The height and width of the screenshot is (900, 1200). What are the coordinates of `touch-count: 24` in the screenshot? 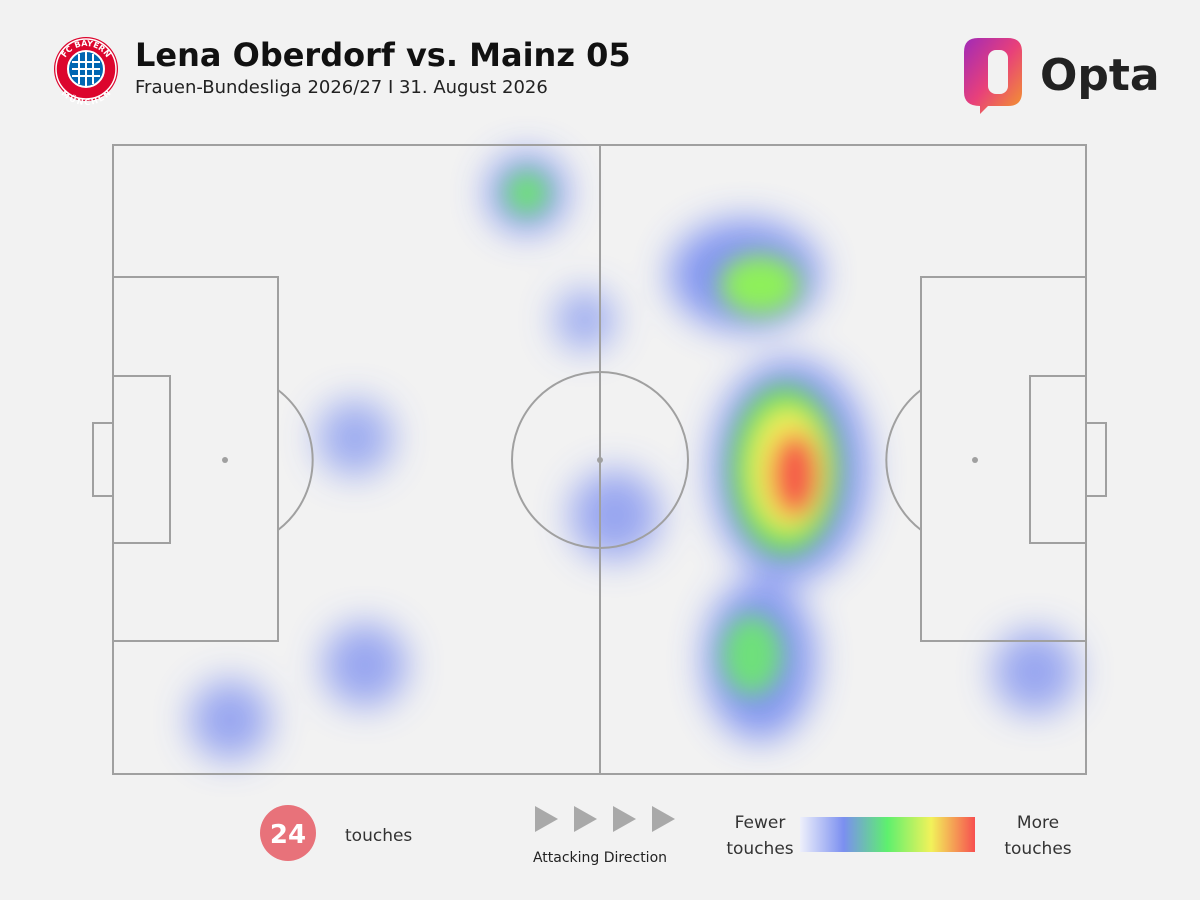 It's located at (288, 835).